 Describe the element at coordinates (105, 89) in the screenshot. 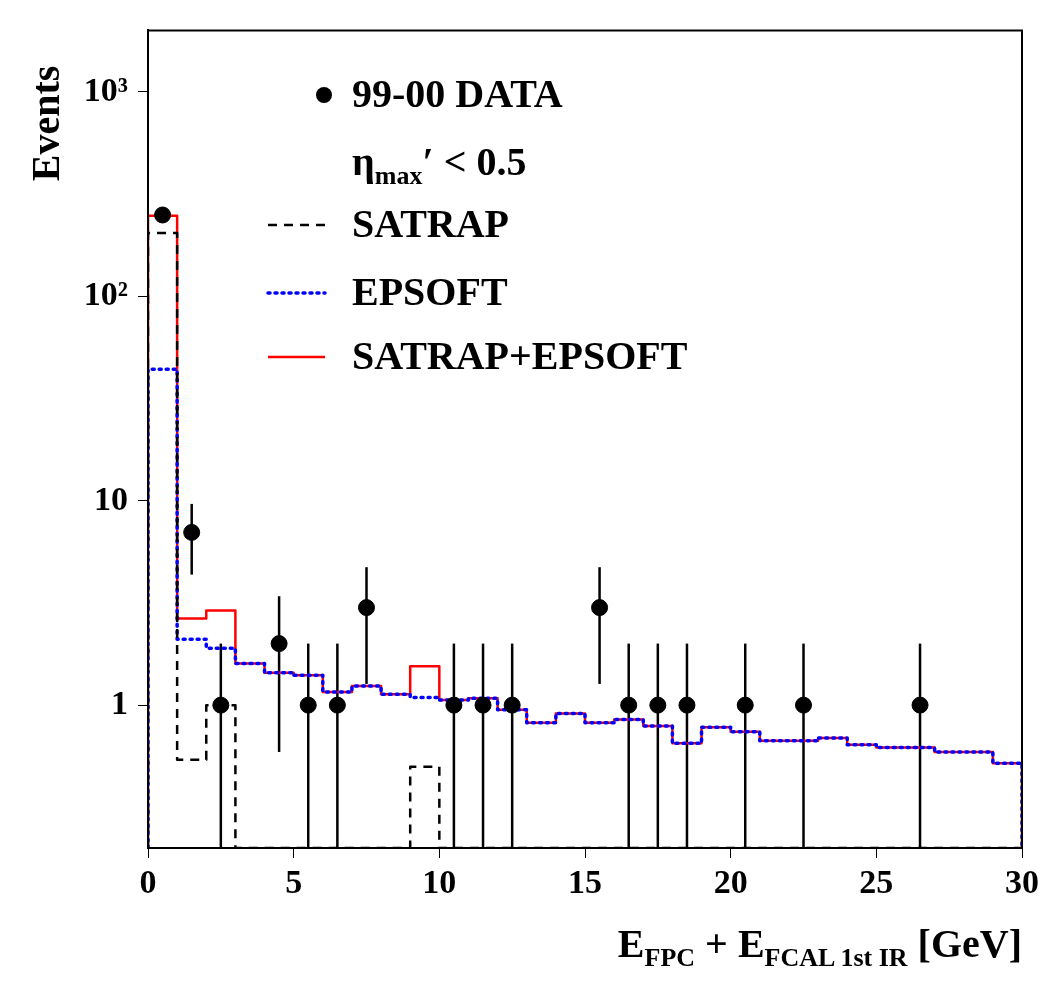

I see `y-tick-label: 10³` at that location.